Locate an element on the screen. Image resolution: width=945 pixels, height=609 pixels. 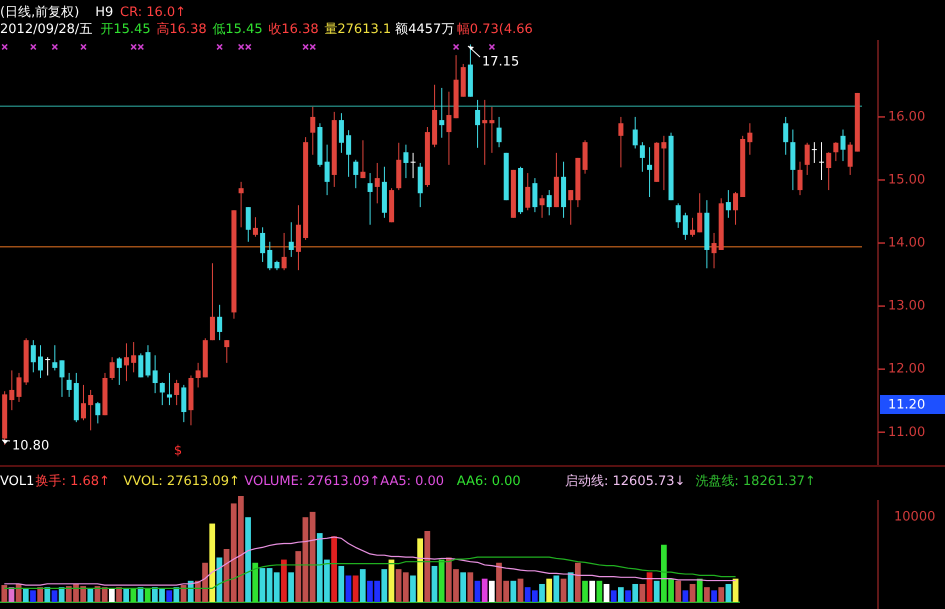
y-tick-label: 14.00 is located at coordinates (907, 243).